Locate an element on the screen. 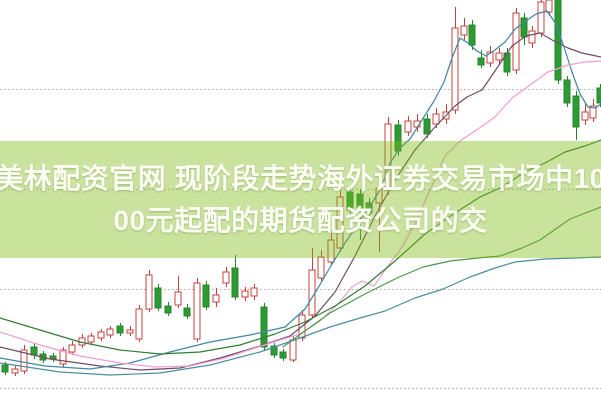 The height and width of the screenshot is (401, 601). watermark-text-line2: 00元起配的期货配资公司的交 is located at coordinates (300, 220).